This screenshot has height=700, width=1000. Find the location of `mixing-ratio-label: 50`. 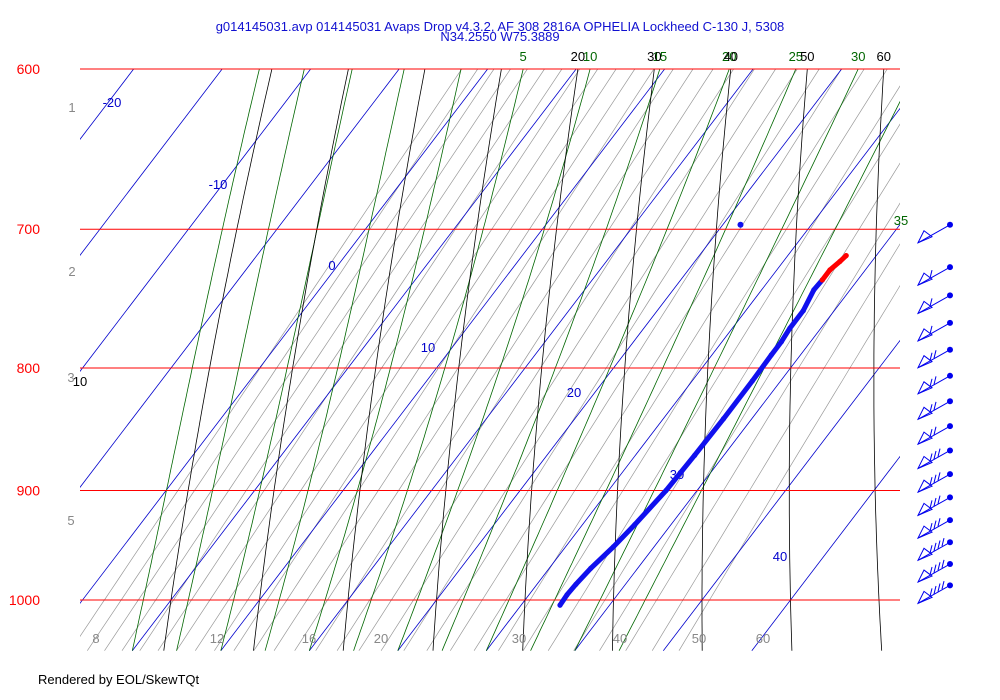

mixing-ratio-label: 50 is located at coordinates (699, 638).